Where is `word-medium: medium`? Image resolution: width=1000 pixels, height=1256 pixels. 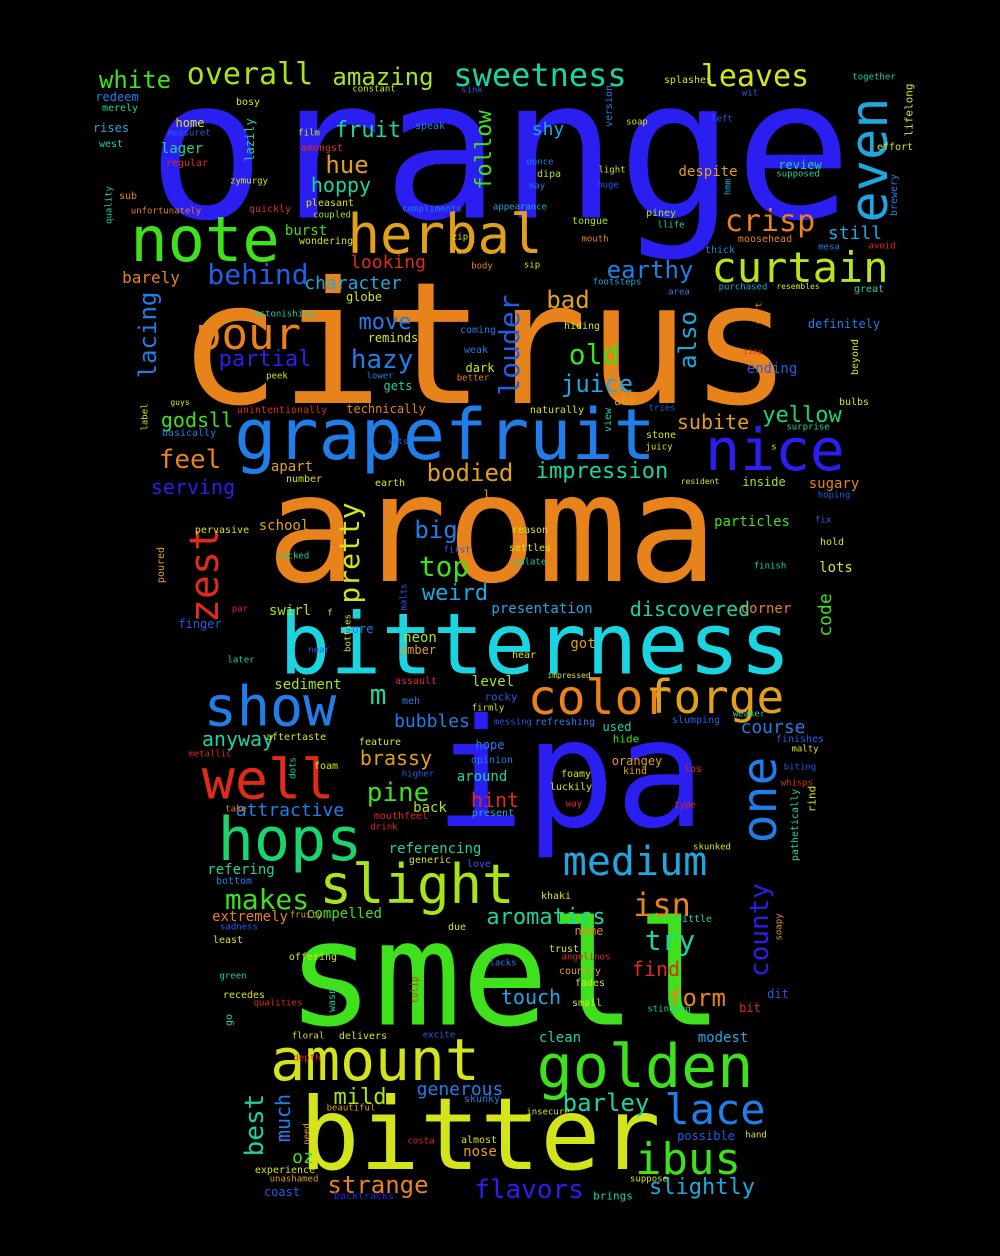
word-medium: medium is located at coordinates (635, 862).